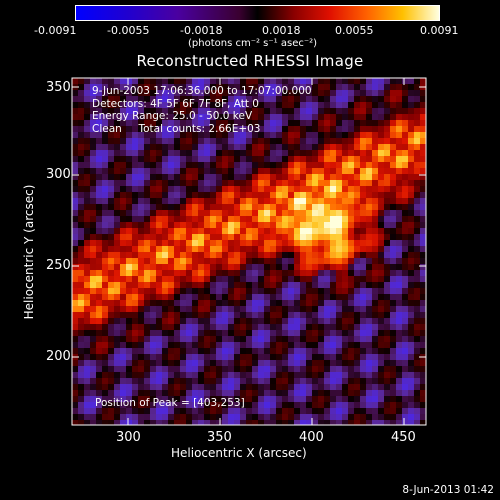 This screenshot has width=500, height=500. I want to click on y-tick-label: 350, so click(58, 87).